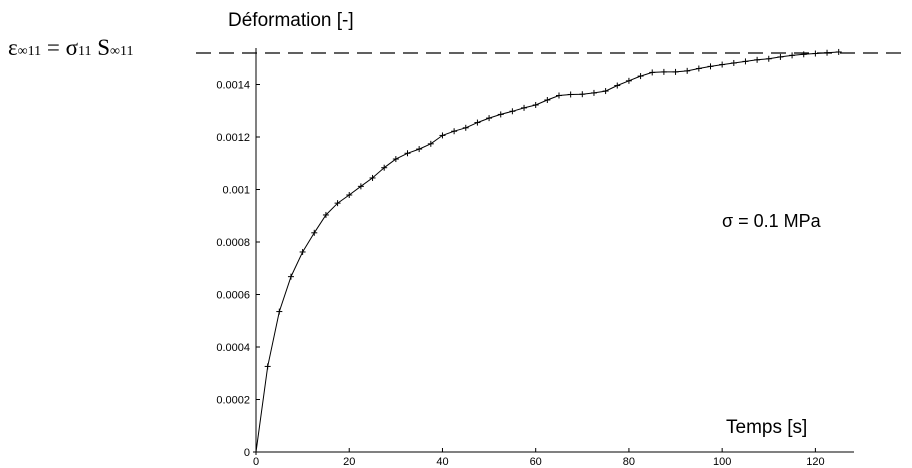 The width and height of the screenshot is (912, 468). What do you see at coordinates (629, 462) in the screenshot?
I see `x-tick-label: 80` at bounding box center [629, 462].